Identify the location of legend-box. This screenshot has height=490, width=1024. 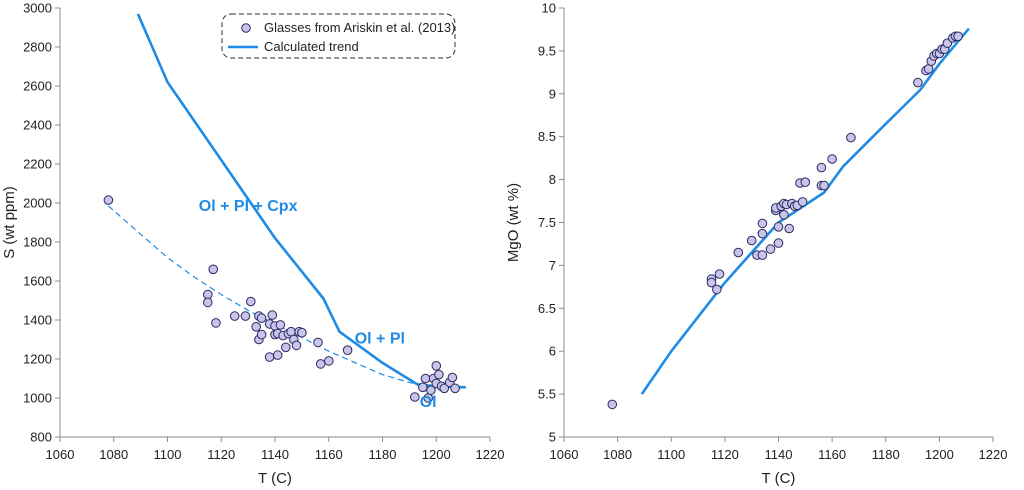
(338, 36).